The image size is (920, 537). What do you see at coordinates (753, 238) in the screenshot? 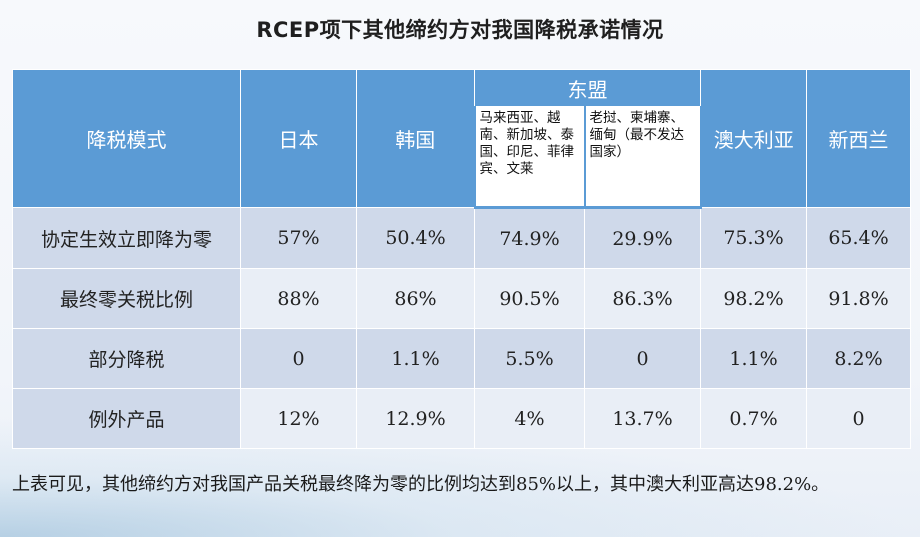
I see `cell-australia: 75.3%` at bounding box center [753, 238].